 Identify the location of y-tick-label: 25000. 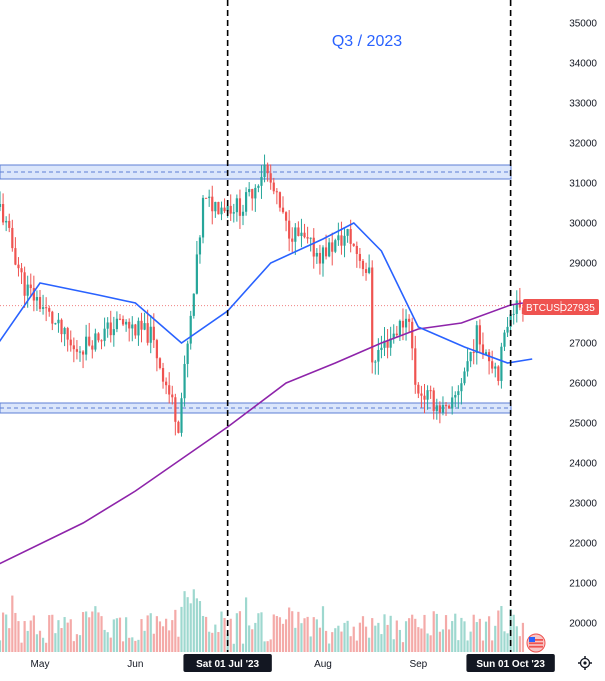
(583, 424).